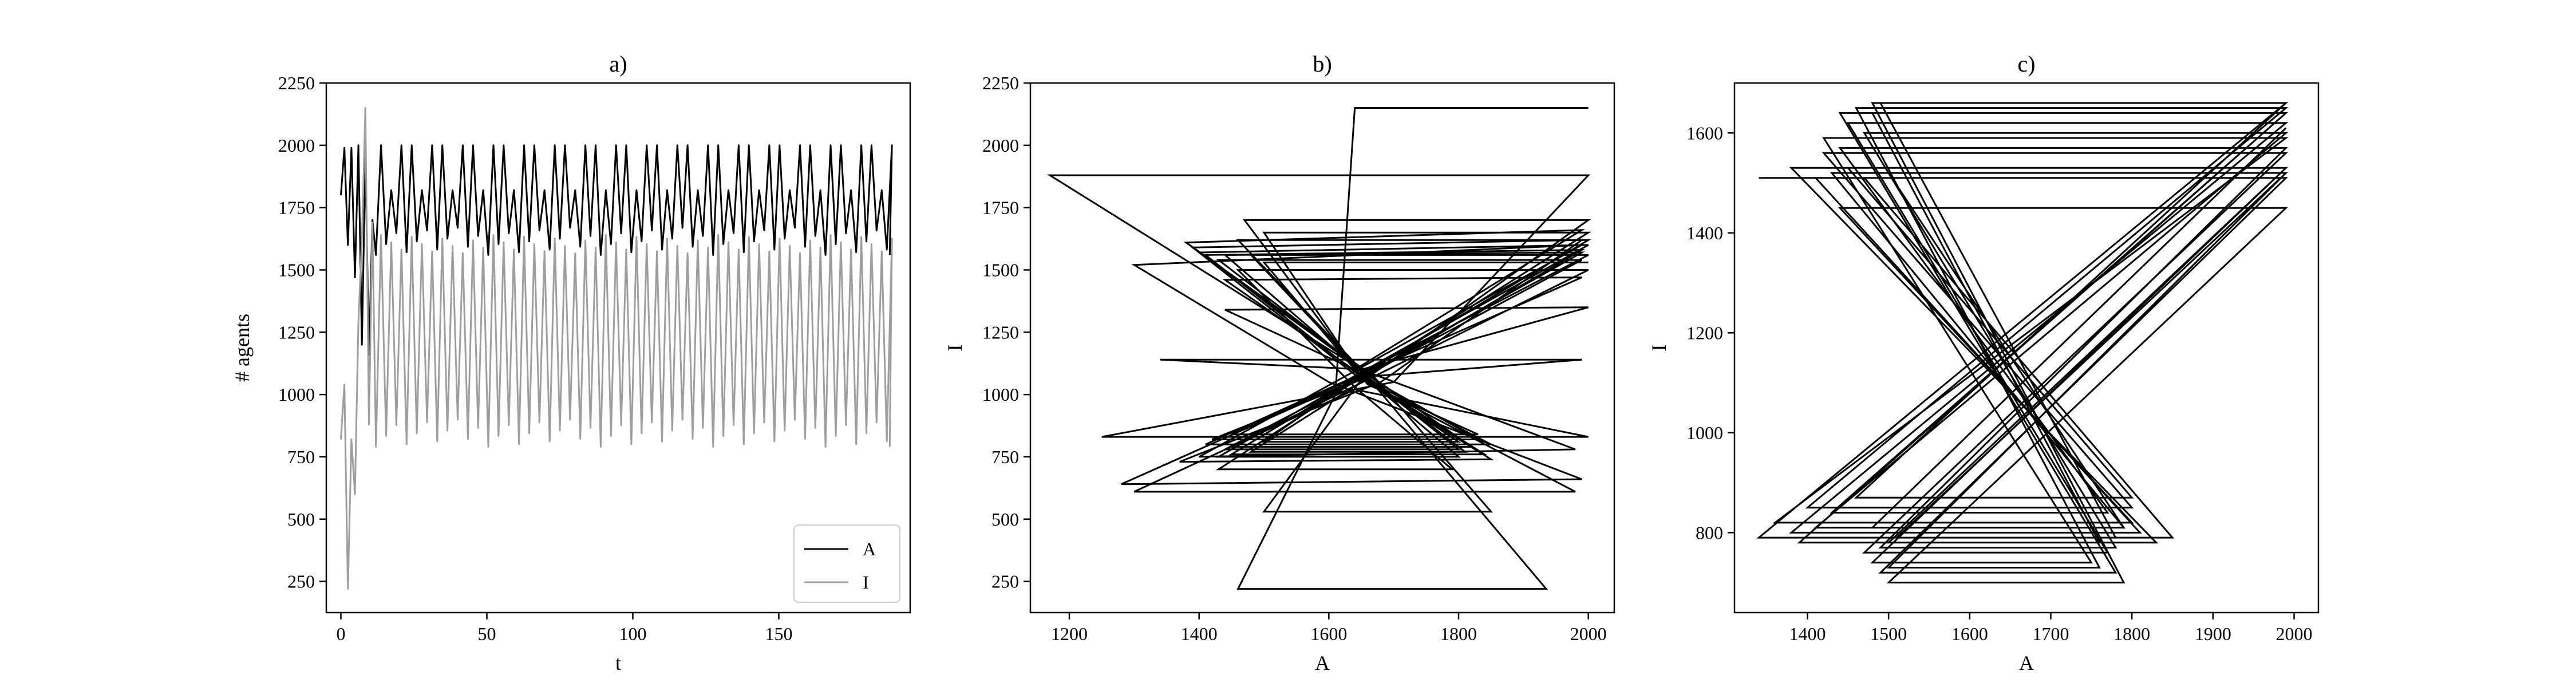 The image size is (2576, 687). What do you see at coordinates (1704, 332) in the screenshot?
I see `y-tick-label: 1200` at bounding box center [1704, 332].